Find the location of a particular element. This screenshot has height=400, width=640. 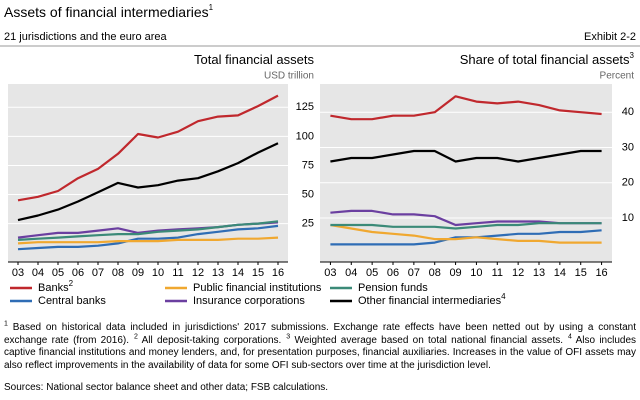

y-tick-label: 25 is located at coordinates (308, 224).